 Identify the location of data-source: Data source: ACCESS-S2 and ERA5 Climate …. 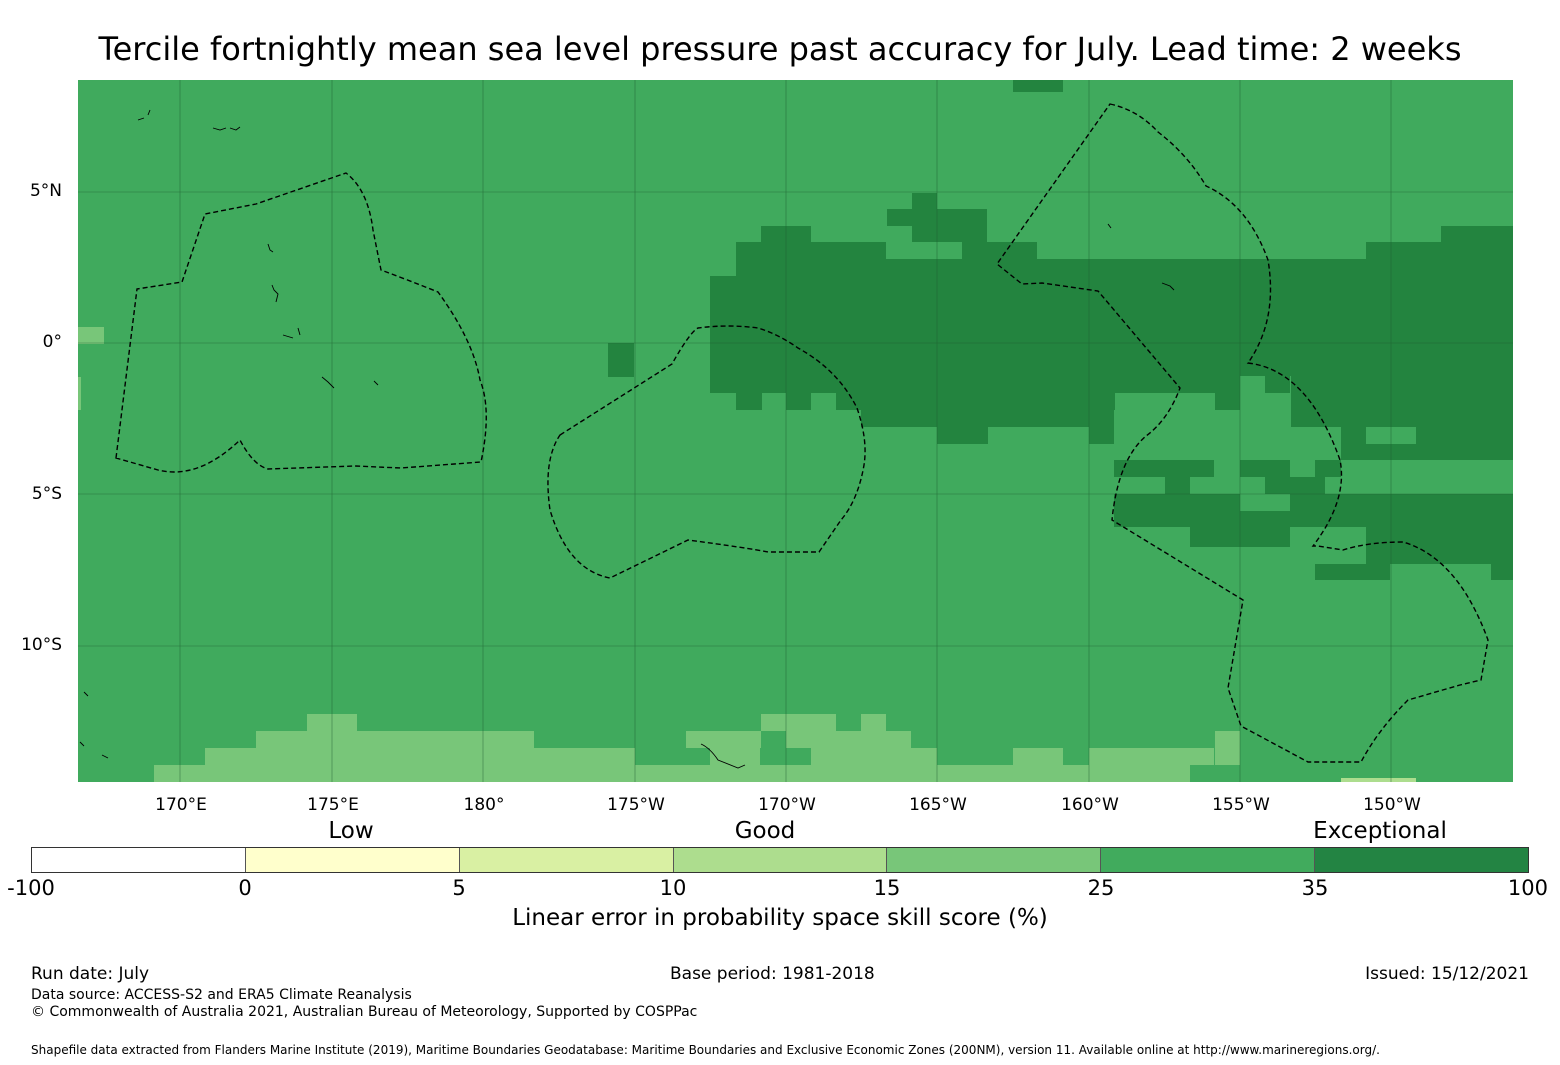
(221, 995).